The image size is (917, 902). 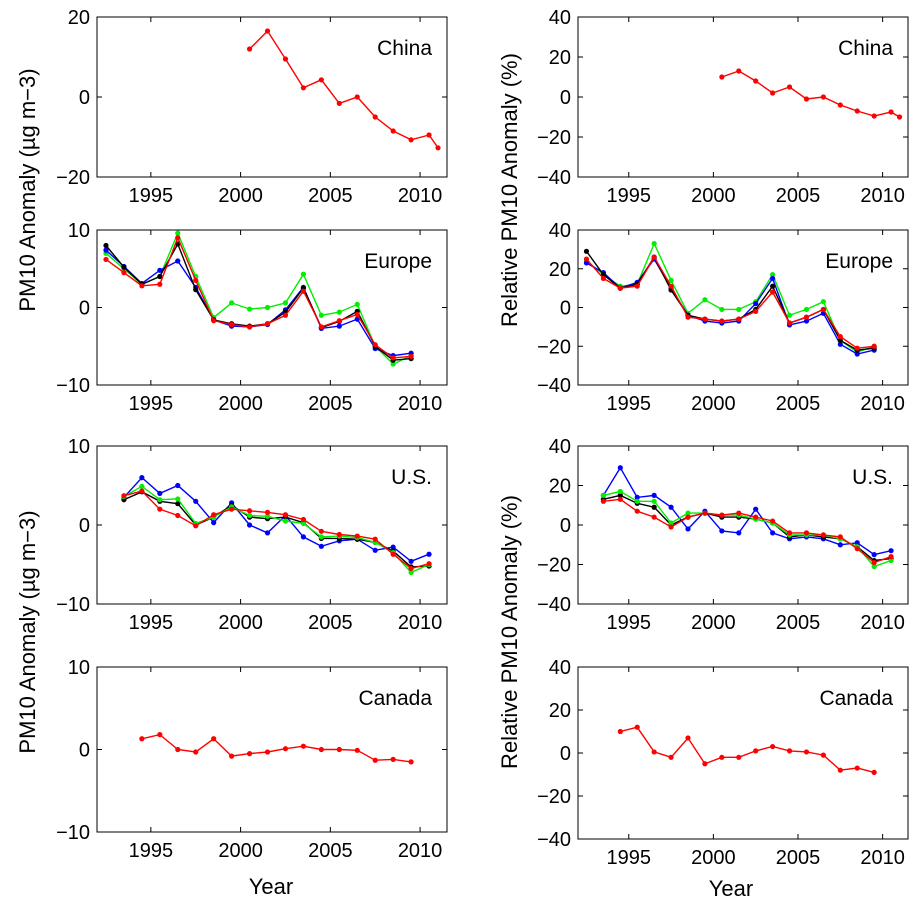 I want to click on panel-2-left: 1995 2000 2005 2010 −10 0 10 U.S., so click(x=252, y=535).